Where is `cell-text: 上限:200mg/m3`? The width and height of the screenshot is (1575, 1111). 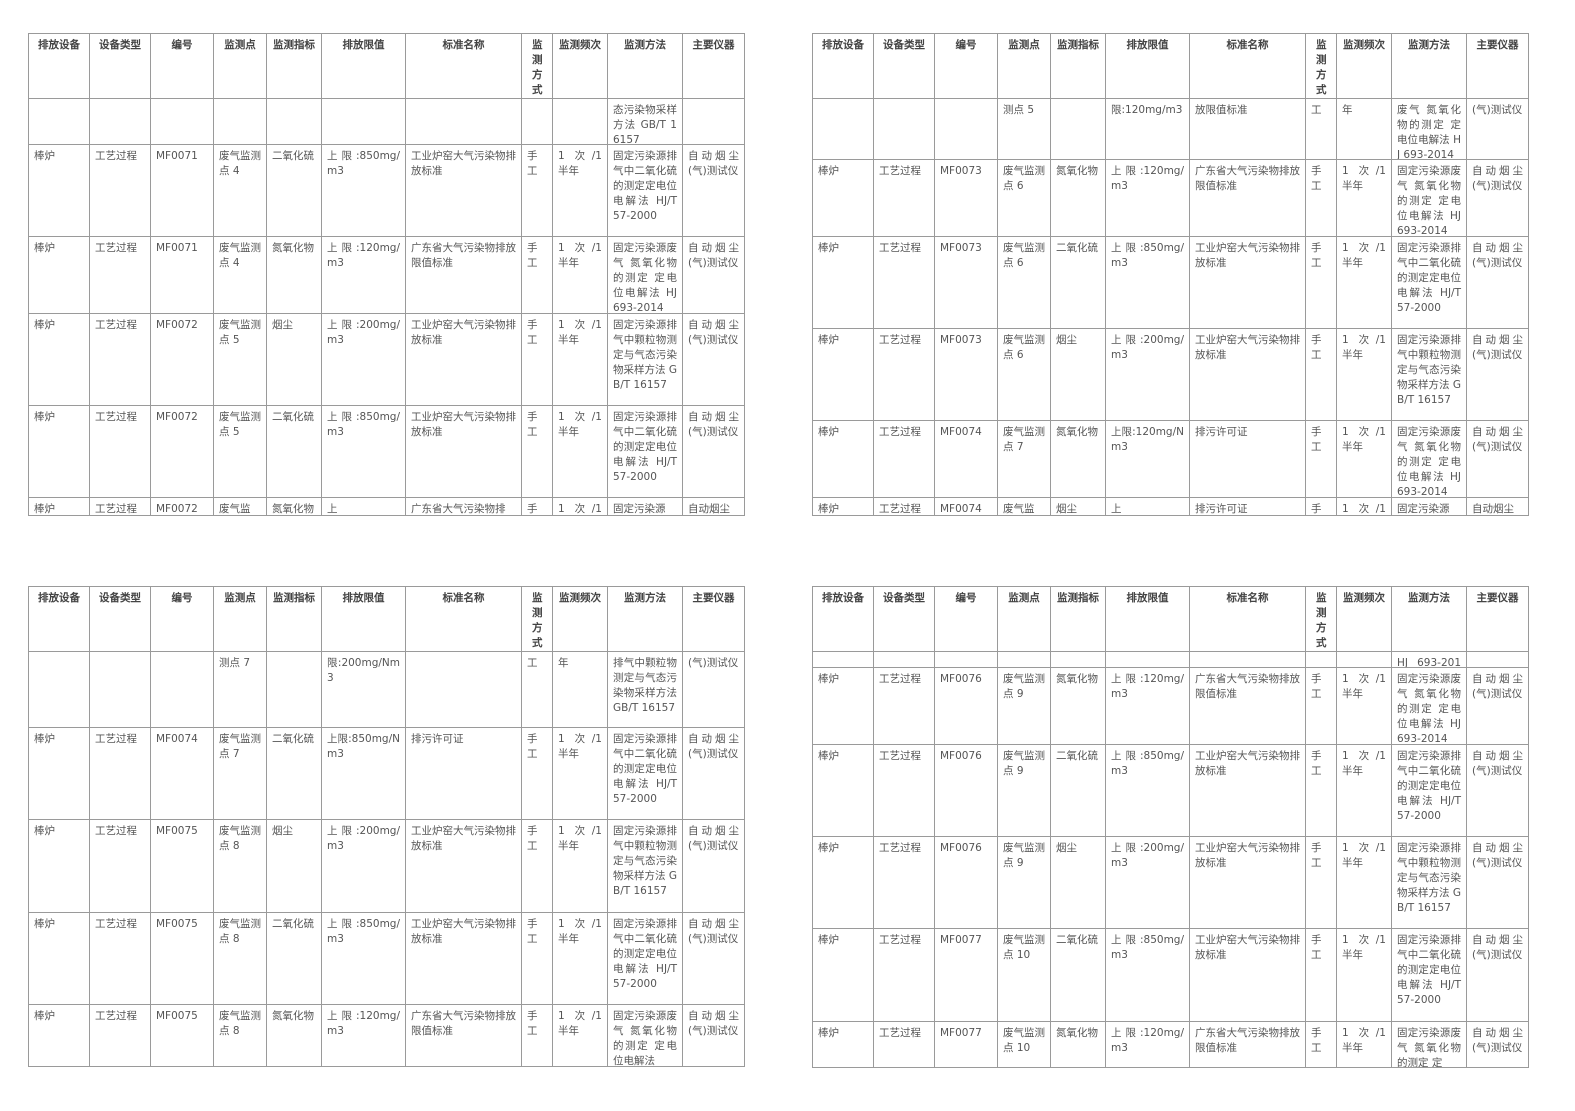 cell-text: 上限:200mg/m3 is located at coordinates (363, 332).